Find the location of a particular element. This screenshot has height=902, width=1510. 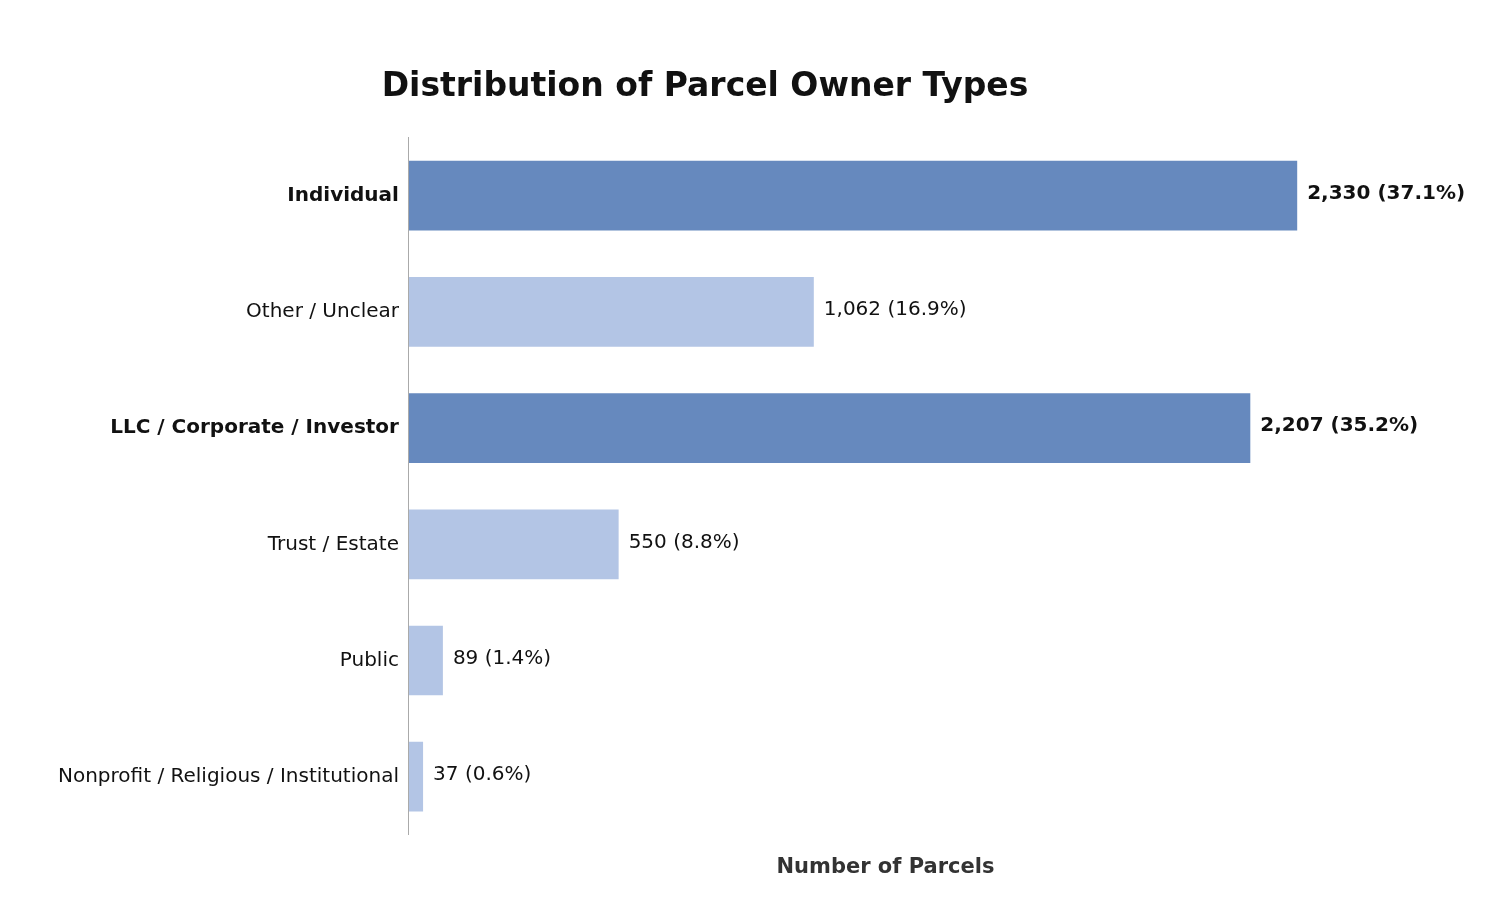

y-tick-label: Individual is located at coordinates (343, 193).